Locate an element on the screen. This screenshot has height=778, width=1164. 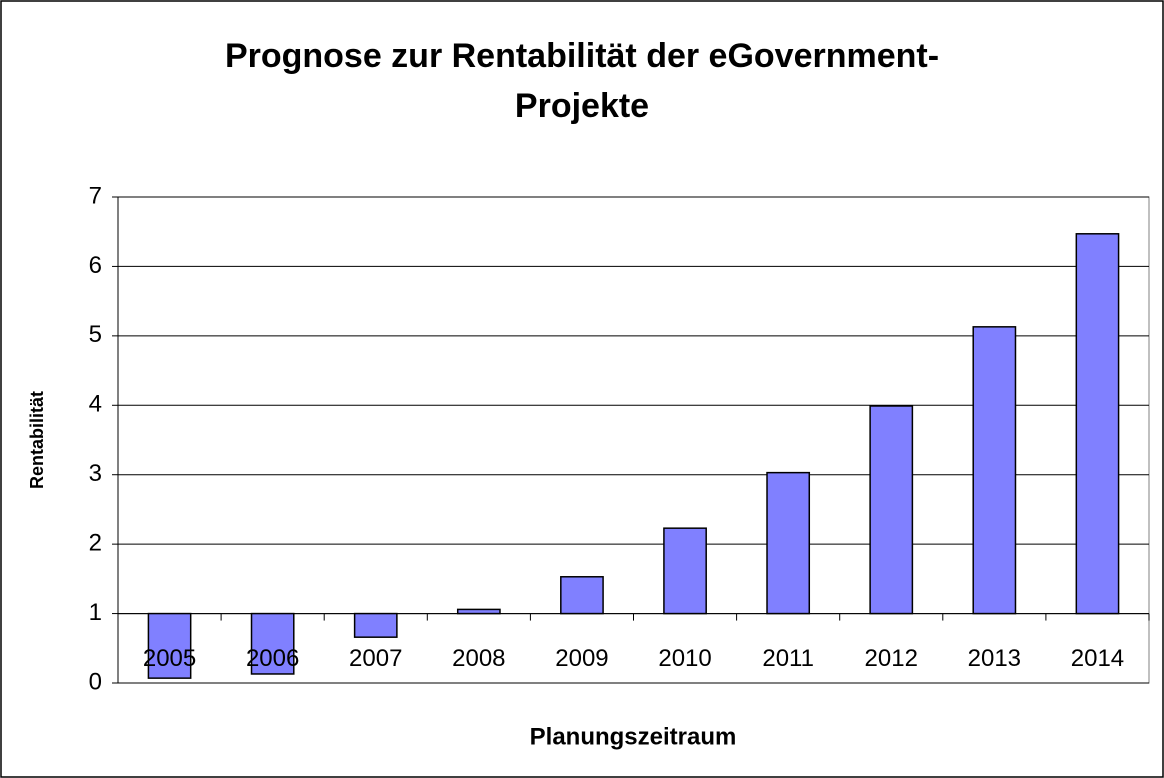
x-tick-label: 2014 is located at coordinates (1097, 658).